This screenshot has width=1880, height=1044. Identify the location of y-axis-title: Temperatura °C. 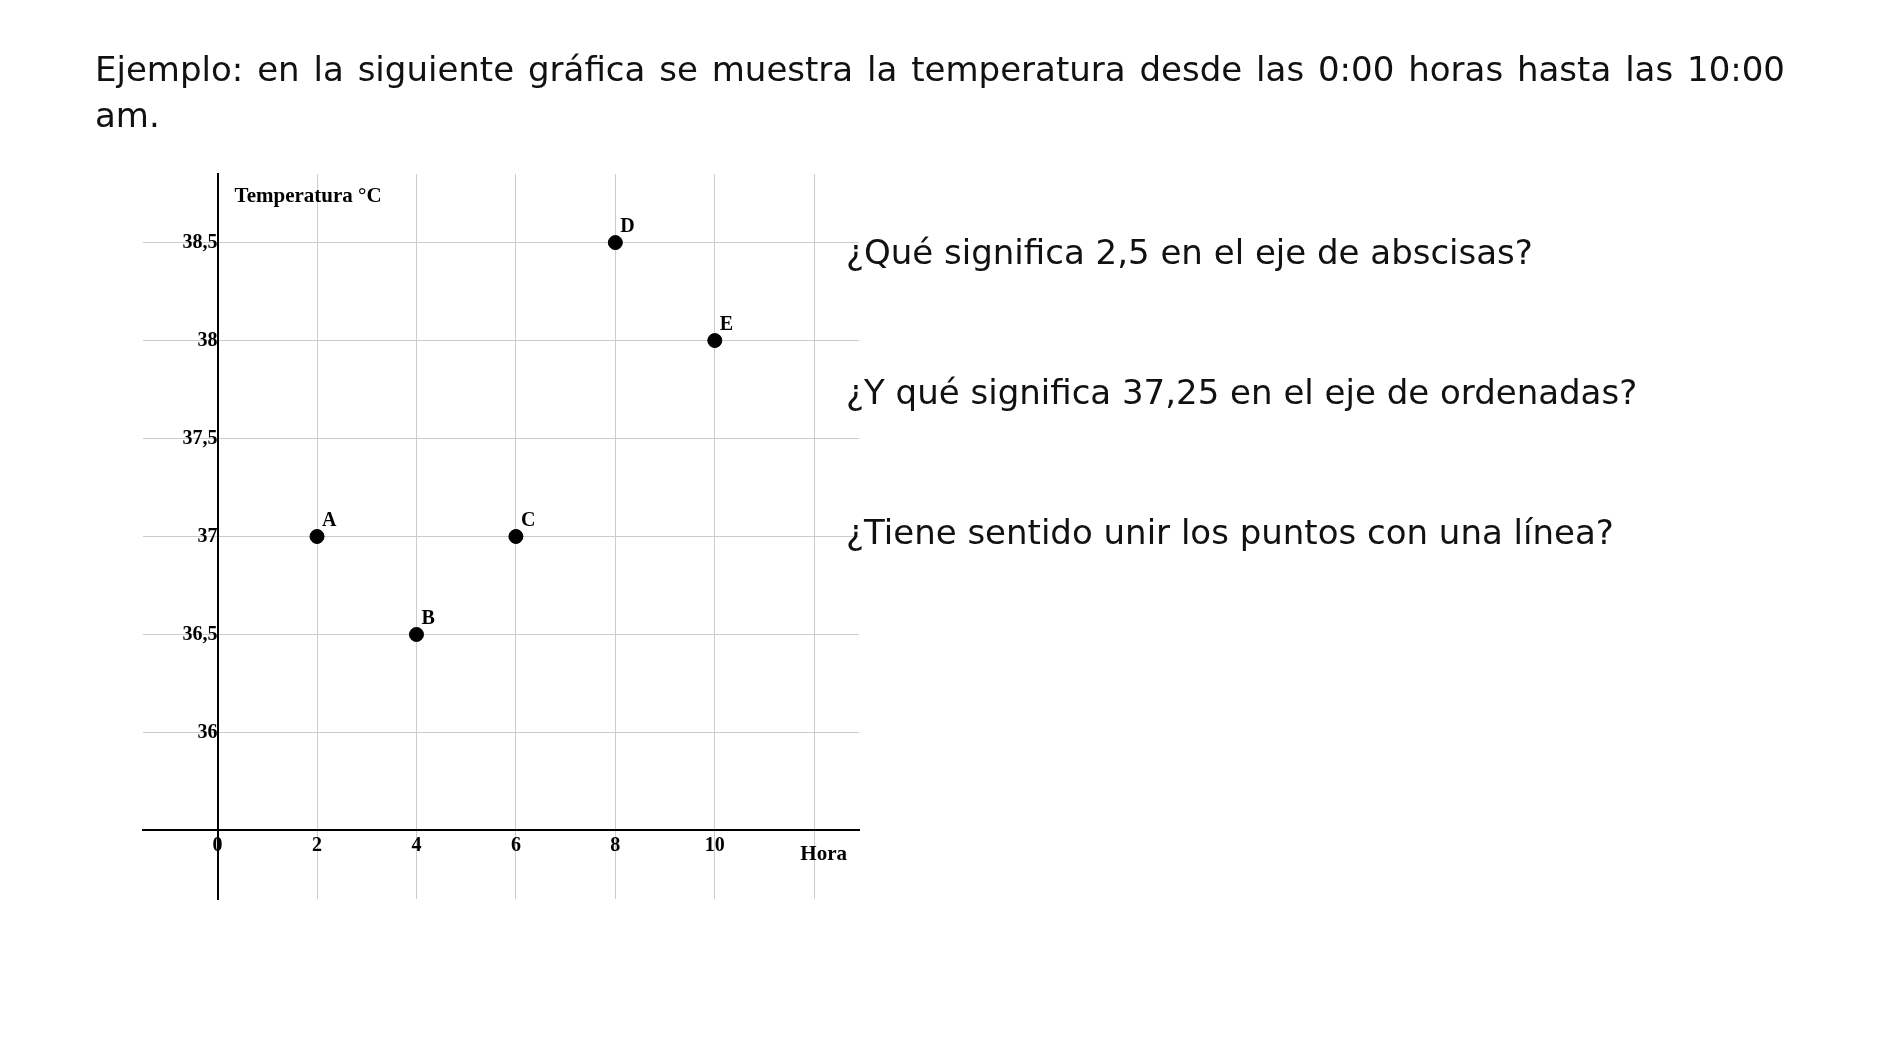
(308, 194).